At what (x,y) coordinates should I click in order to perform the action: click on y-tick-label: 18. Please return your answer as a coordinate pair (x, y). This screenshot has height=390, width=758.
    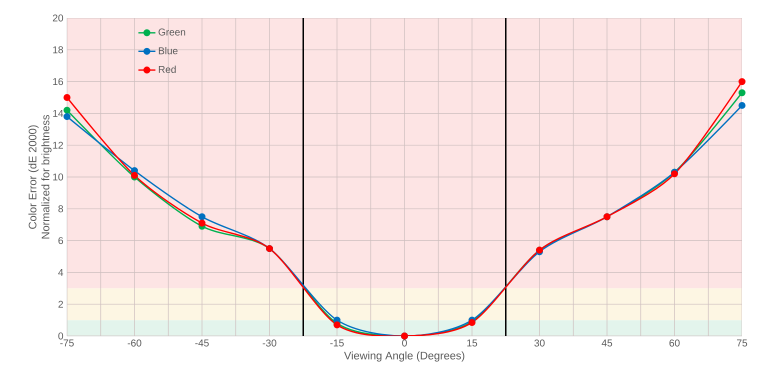
    Looking at the image, I should click on (58, 50).